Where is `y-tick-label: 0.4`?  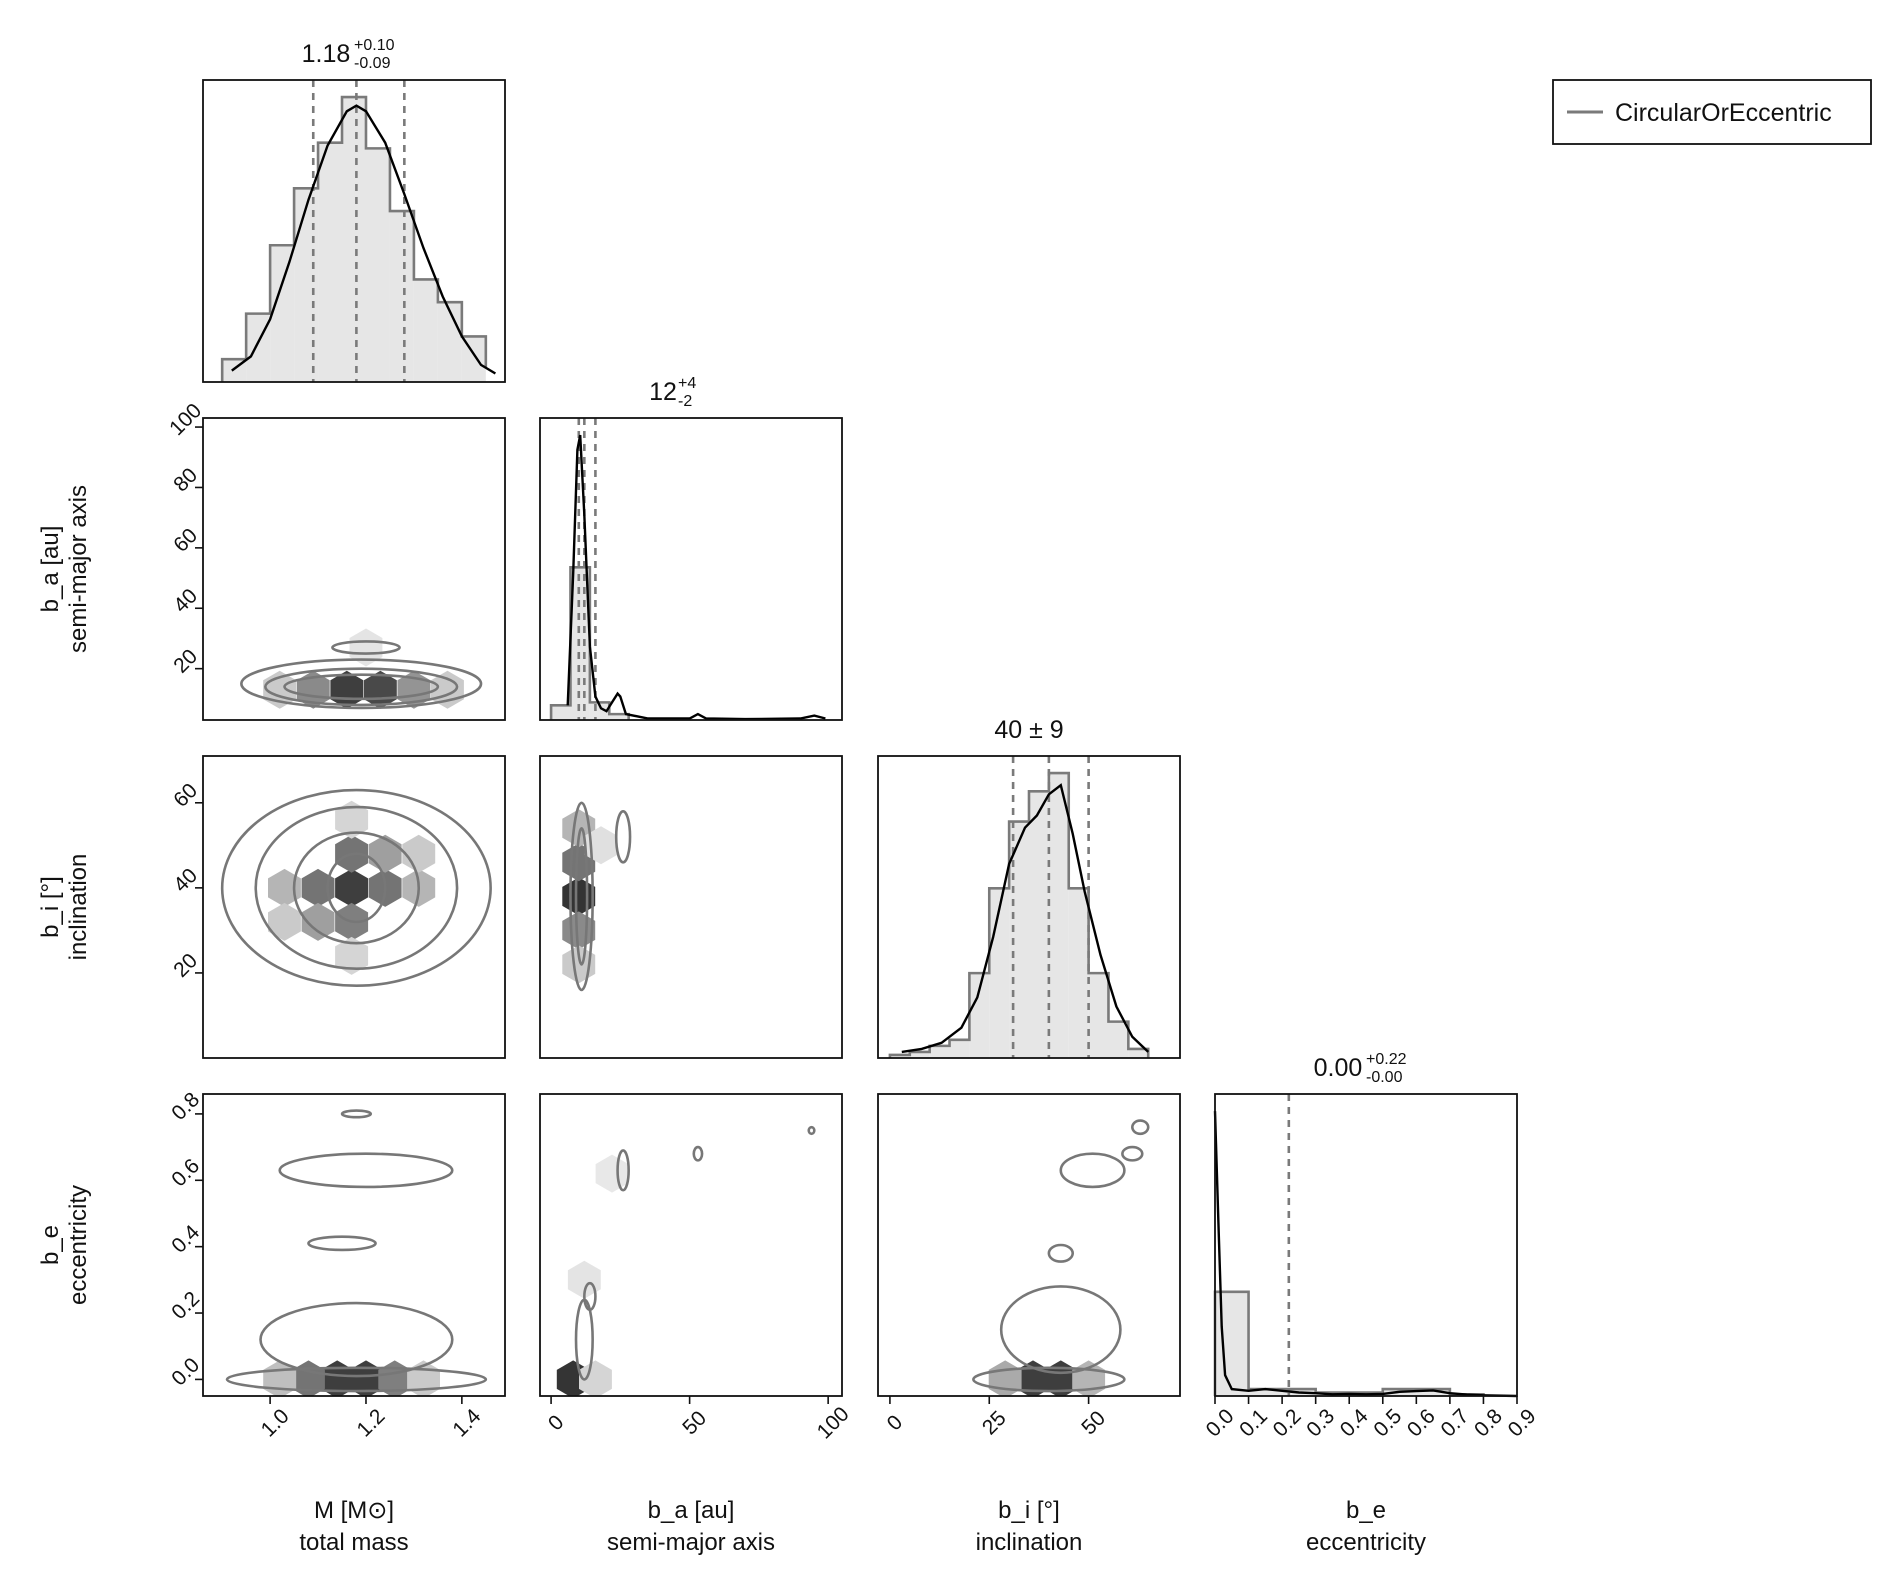 y-tick-label: 0.4 is located at coordinates (185, 1239).